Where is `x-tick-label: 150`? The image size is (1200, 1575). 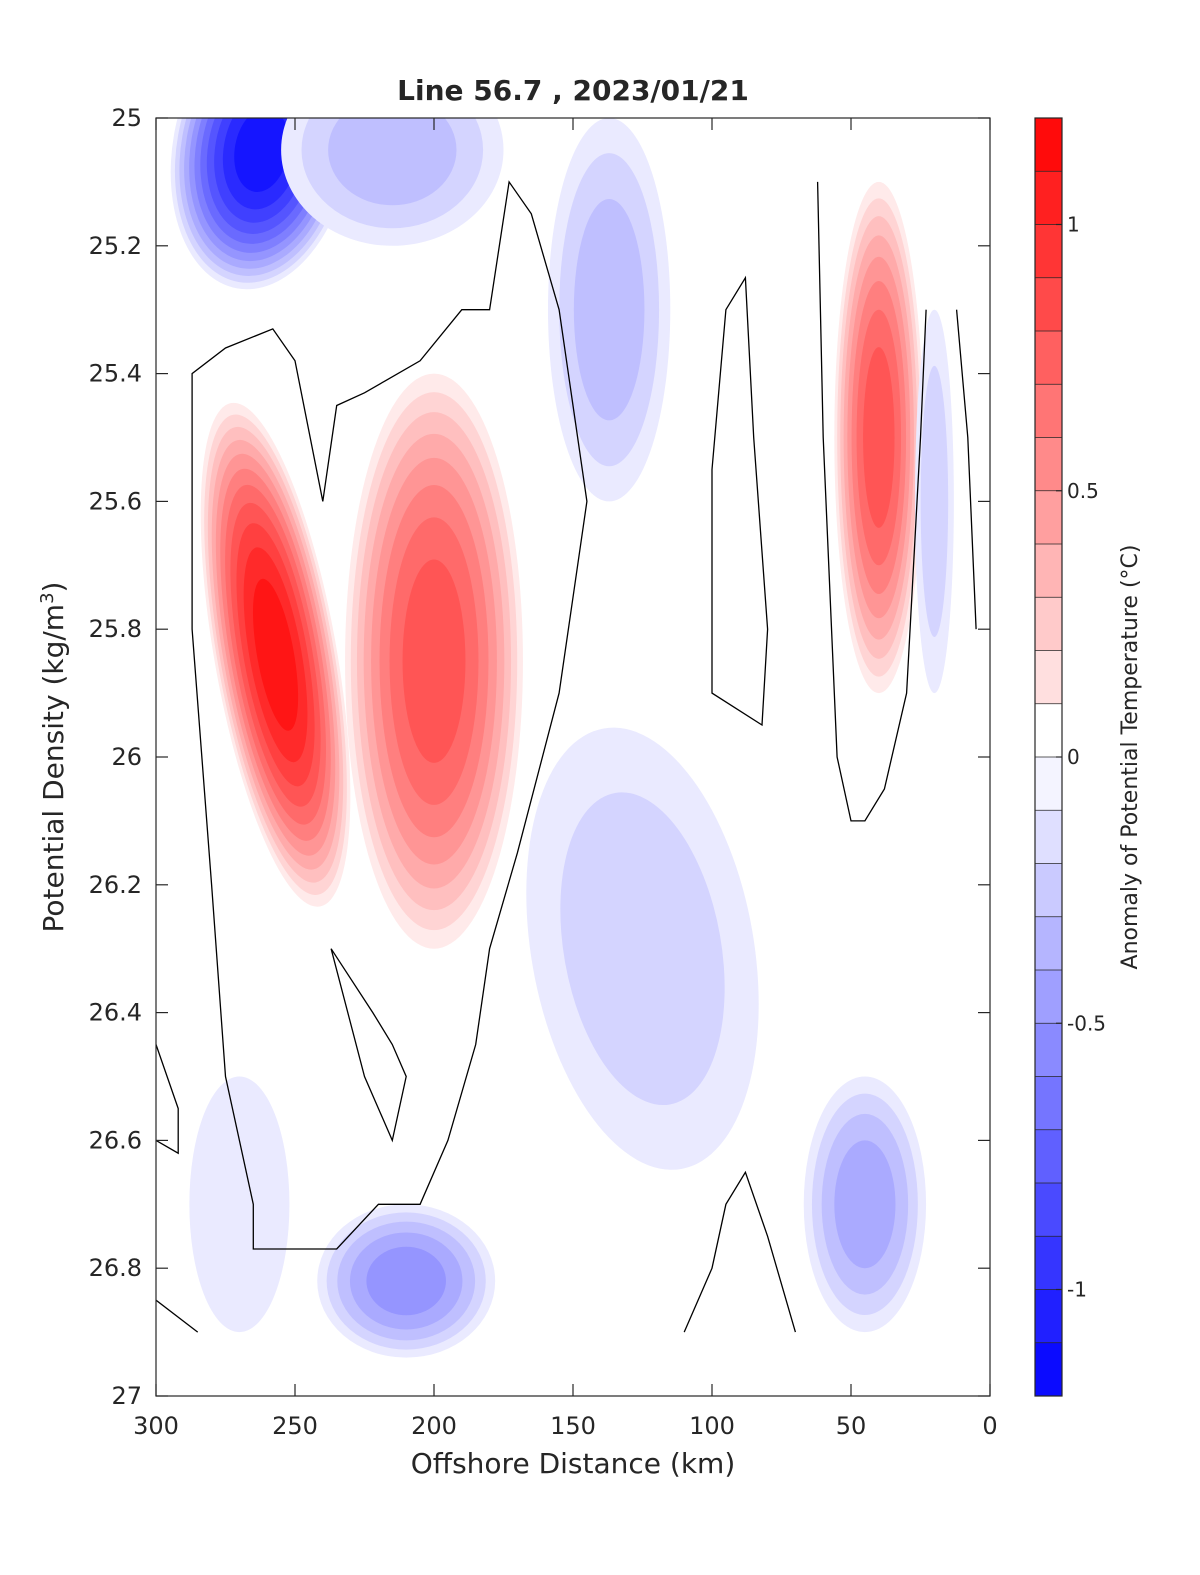
x-tick-label: 150 is located at coordinates (573, 1426).